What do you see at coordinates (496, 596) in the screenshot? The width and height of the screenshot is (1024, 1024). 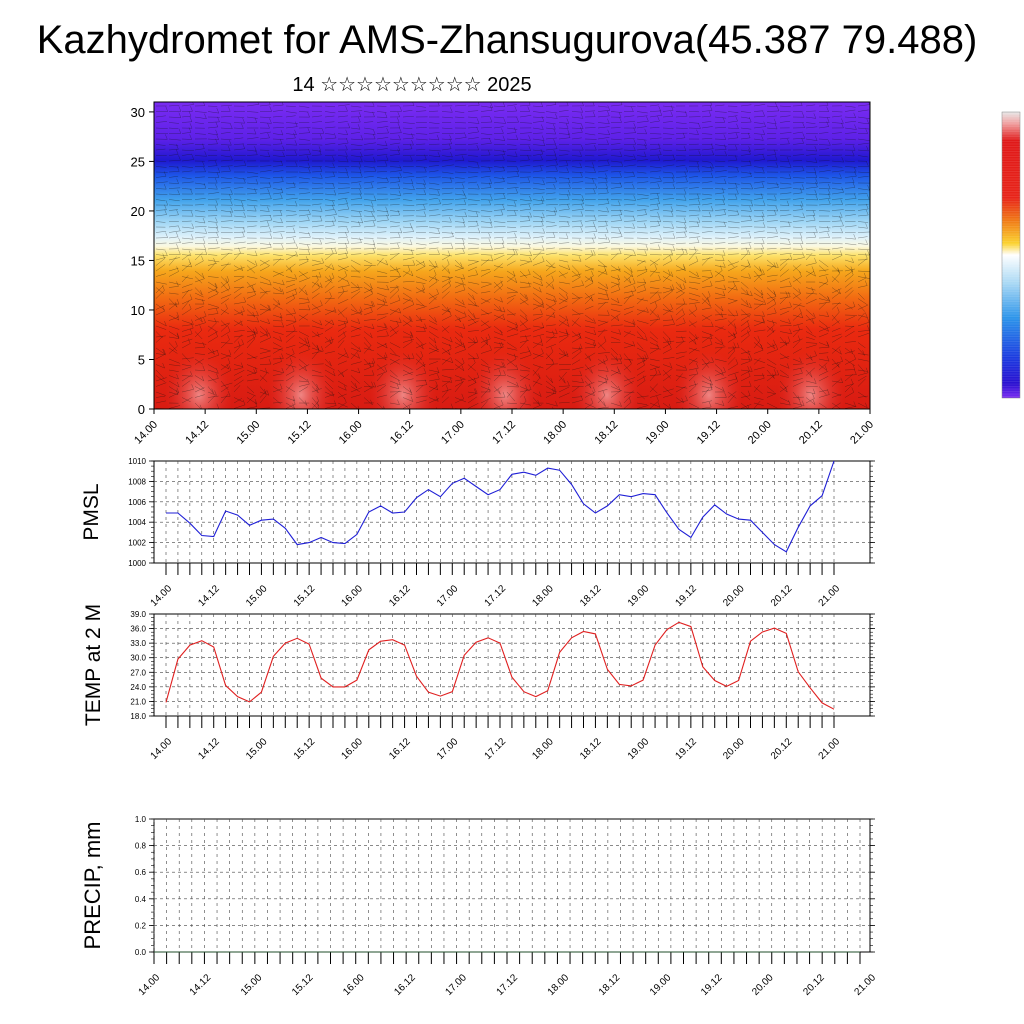 I see `x-tick-label: 17.12` at bounding box center [496, 596].